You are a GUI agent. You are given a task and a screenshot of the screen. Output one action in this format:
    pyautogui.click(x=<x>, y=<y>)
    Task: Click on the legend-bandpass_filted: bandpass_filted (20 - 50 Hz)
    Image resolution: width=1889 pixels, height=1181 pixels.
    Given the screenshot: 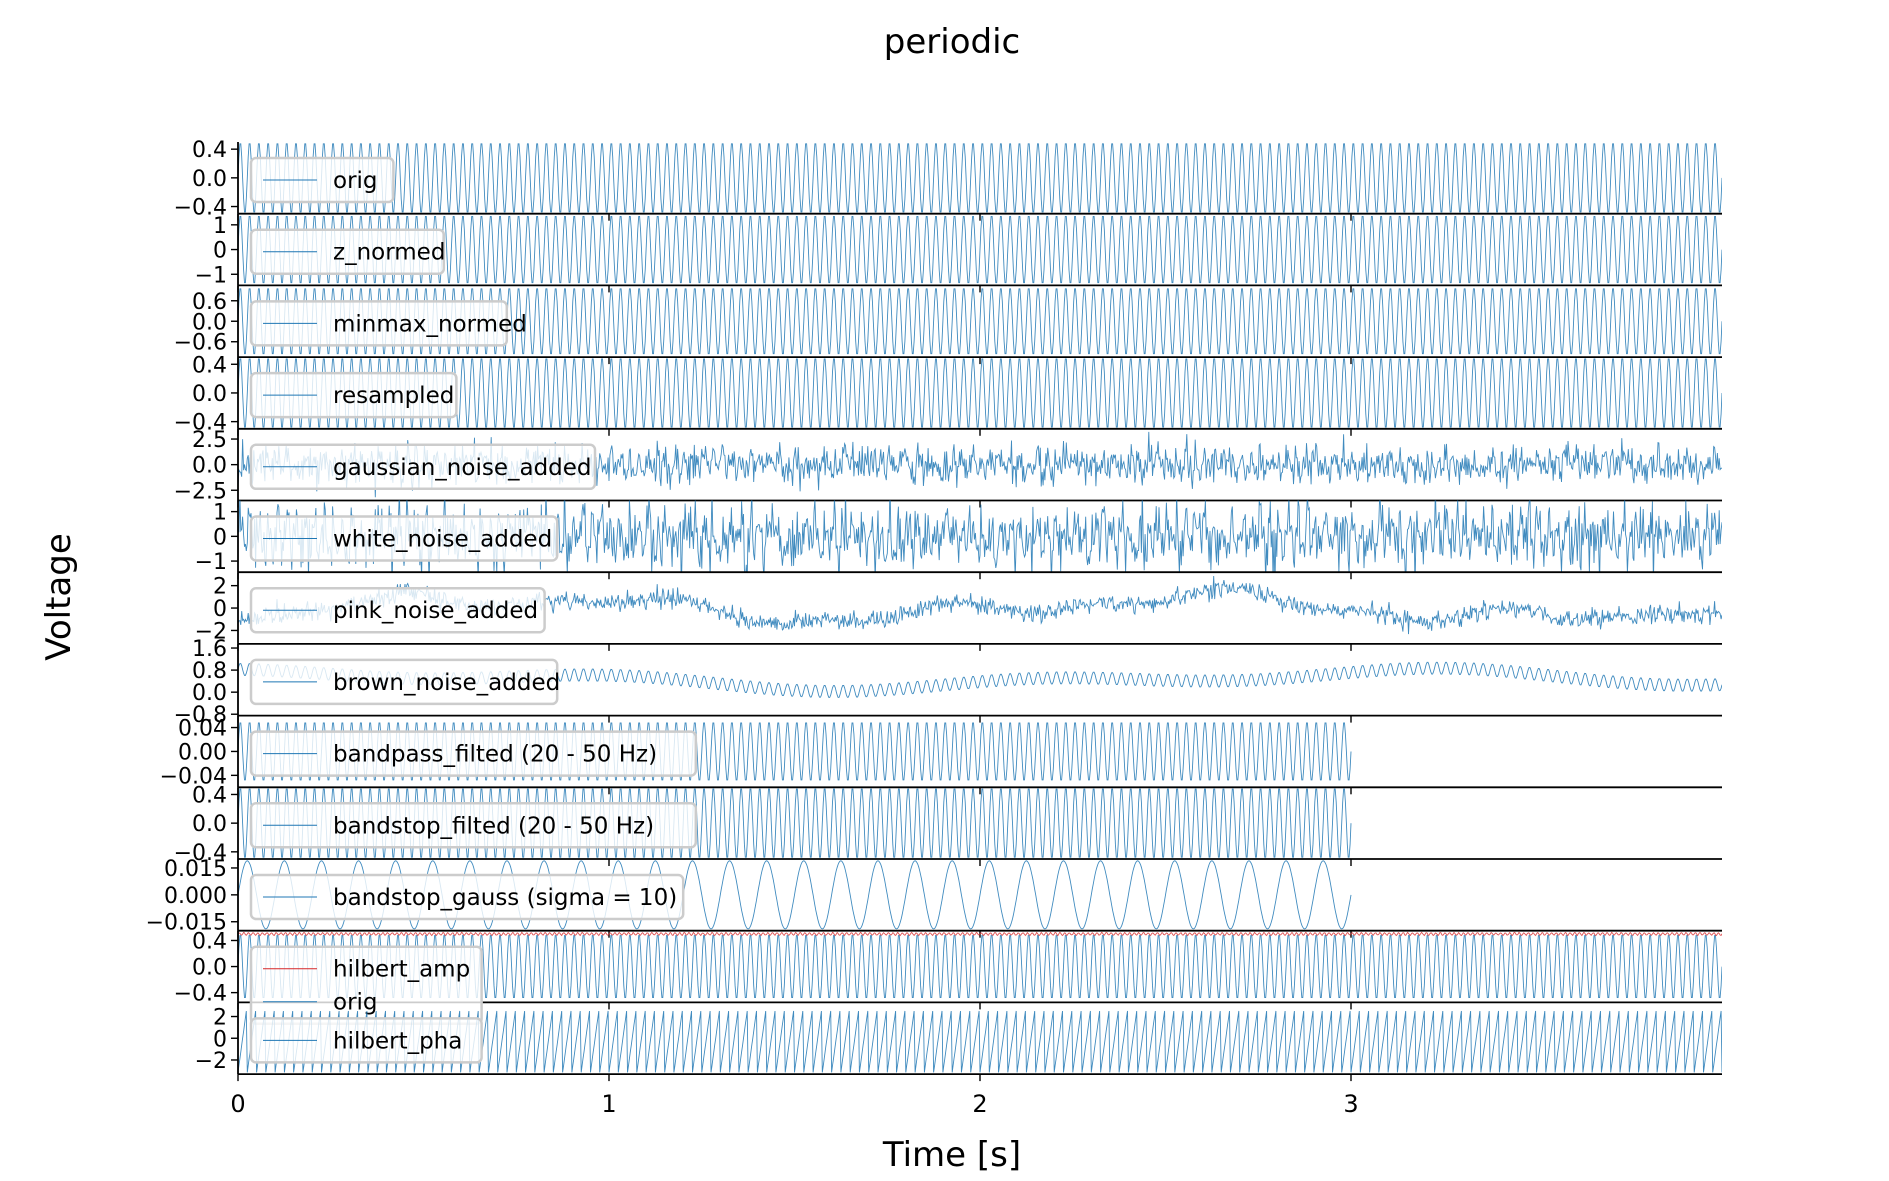 What is the action you would take?
    pyautogui.click(x=473, y=753)
    